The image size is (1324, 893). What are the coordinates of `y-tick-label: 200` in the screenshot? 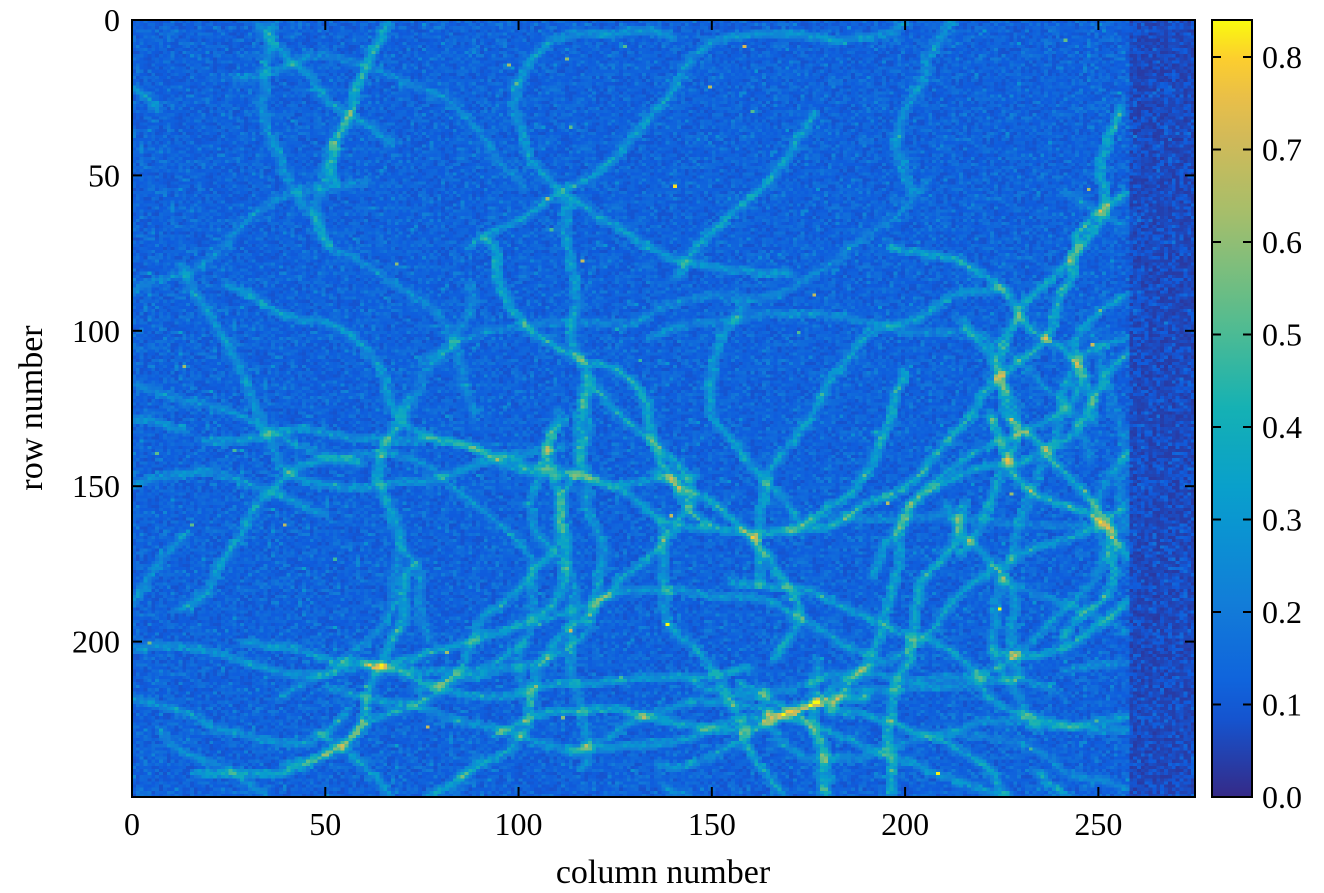 It's located at (96, 642).